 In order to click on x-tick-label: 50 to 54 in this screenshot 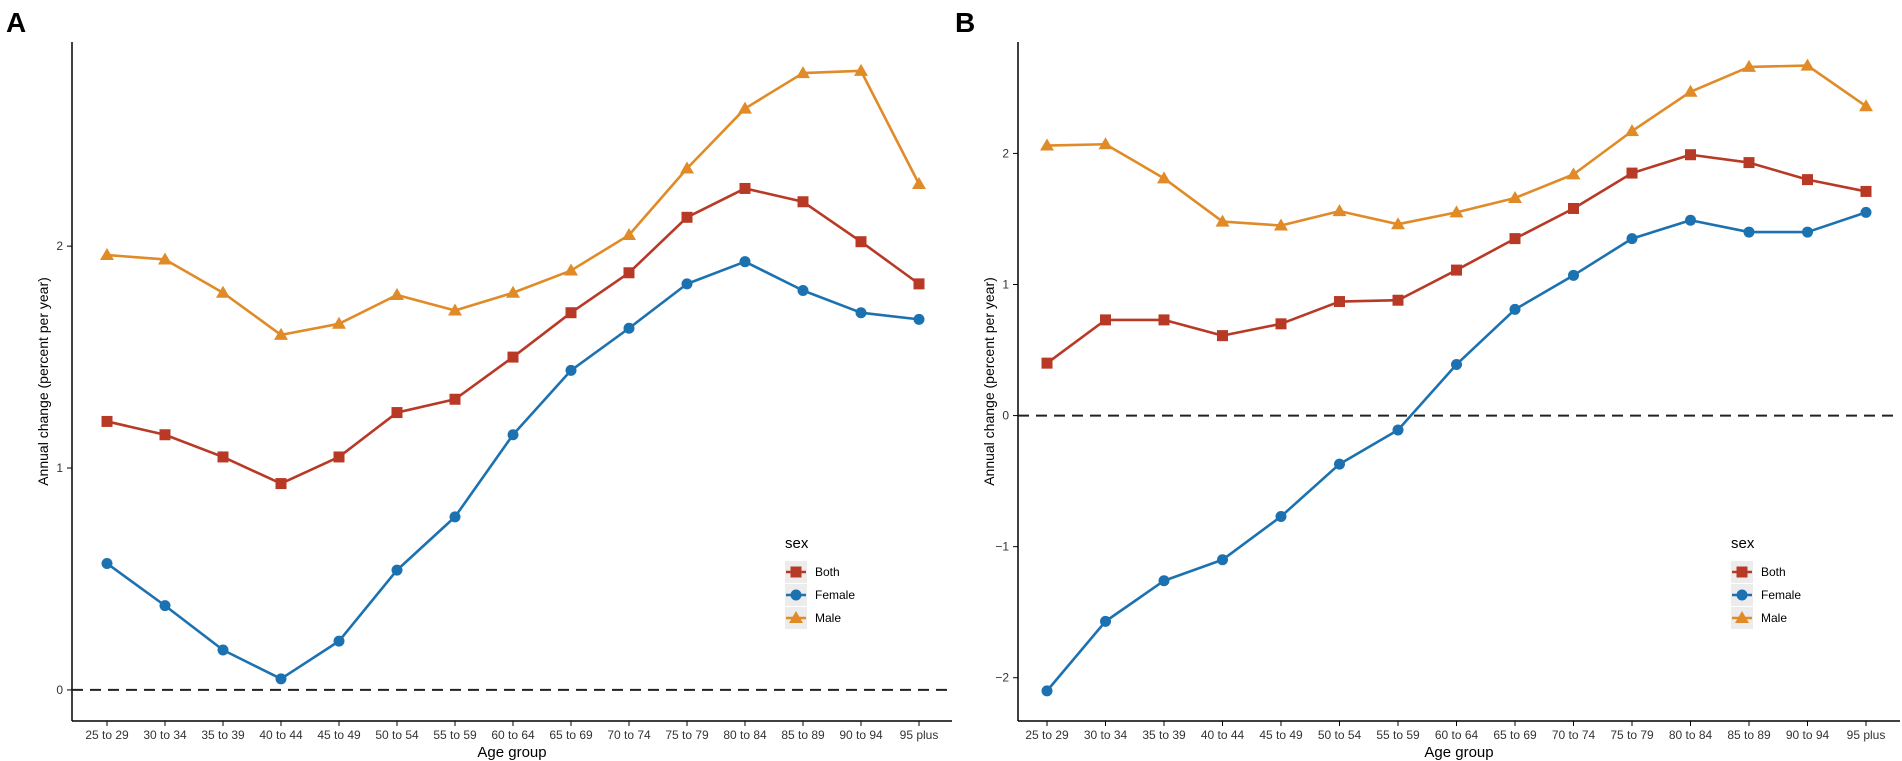, I will do `click(397, 735)`.